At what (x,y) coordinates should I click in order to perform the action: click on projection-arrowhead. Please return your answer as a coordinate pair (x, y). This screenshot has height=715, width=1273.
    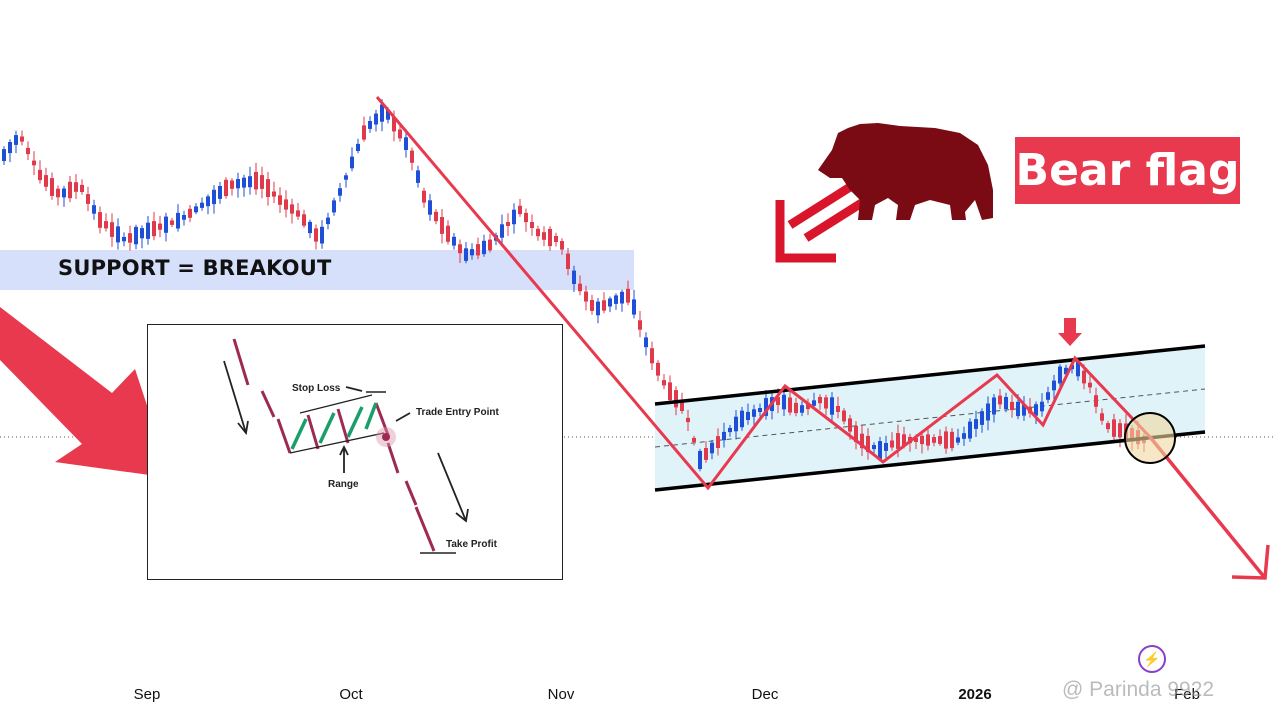
    Looking at the image, I should click on (1250, 562).